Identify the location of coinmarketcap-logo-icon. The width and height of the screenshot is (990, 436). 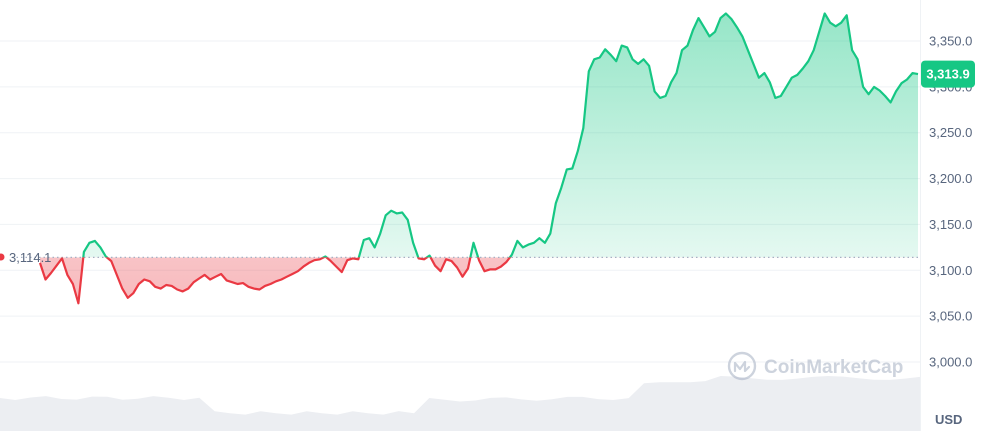
(742, 366).